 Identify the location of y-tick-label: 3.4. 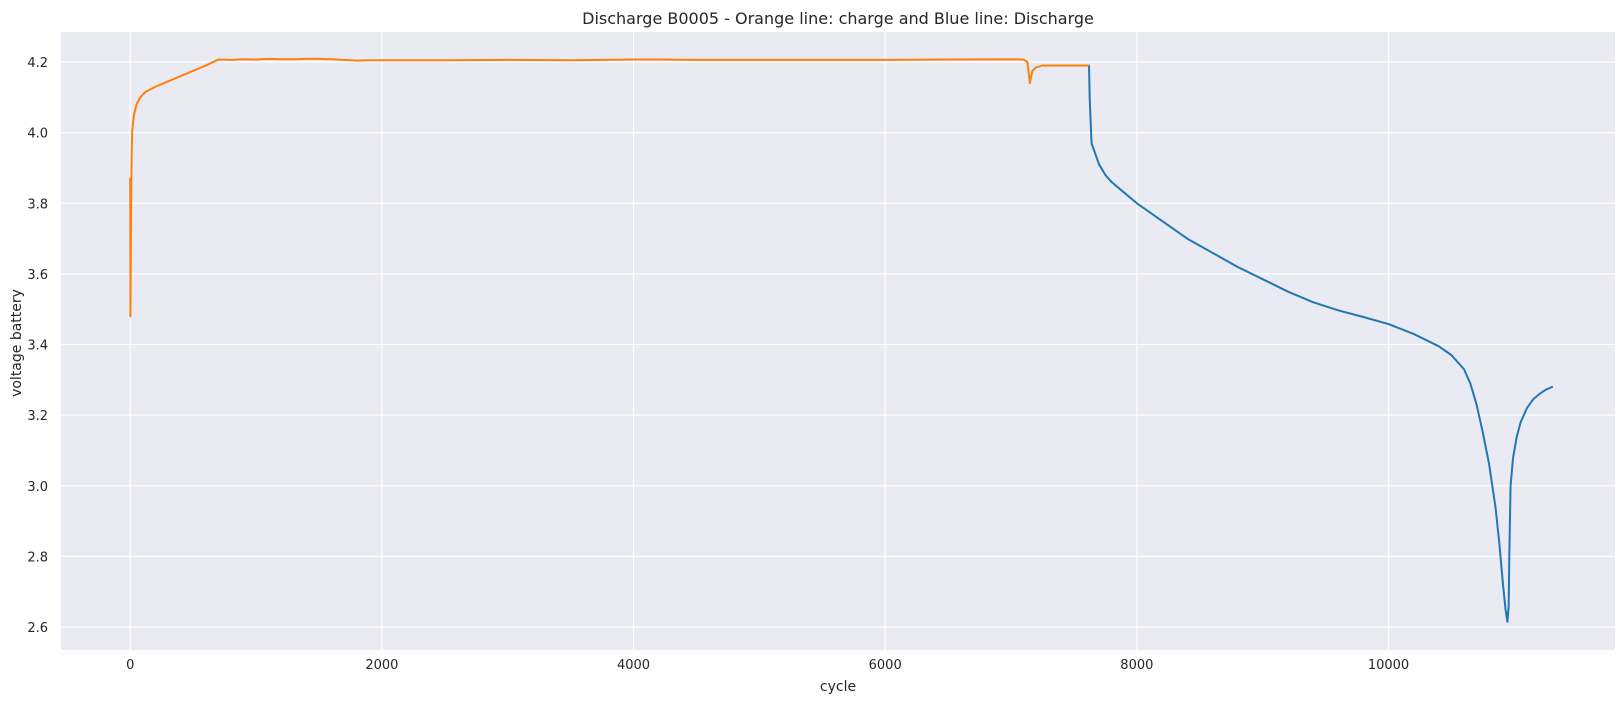
(37, 346).